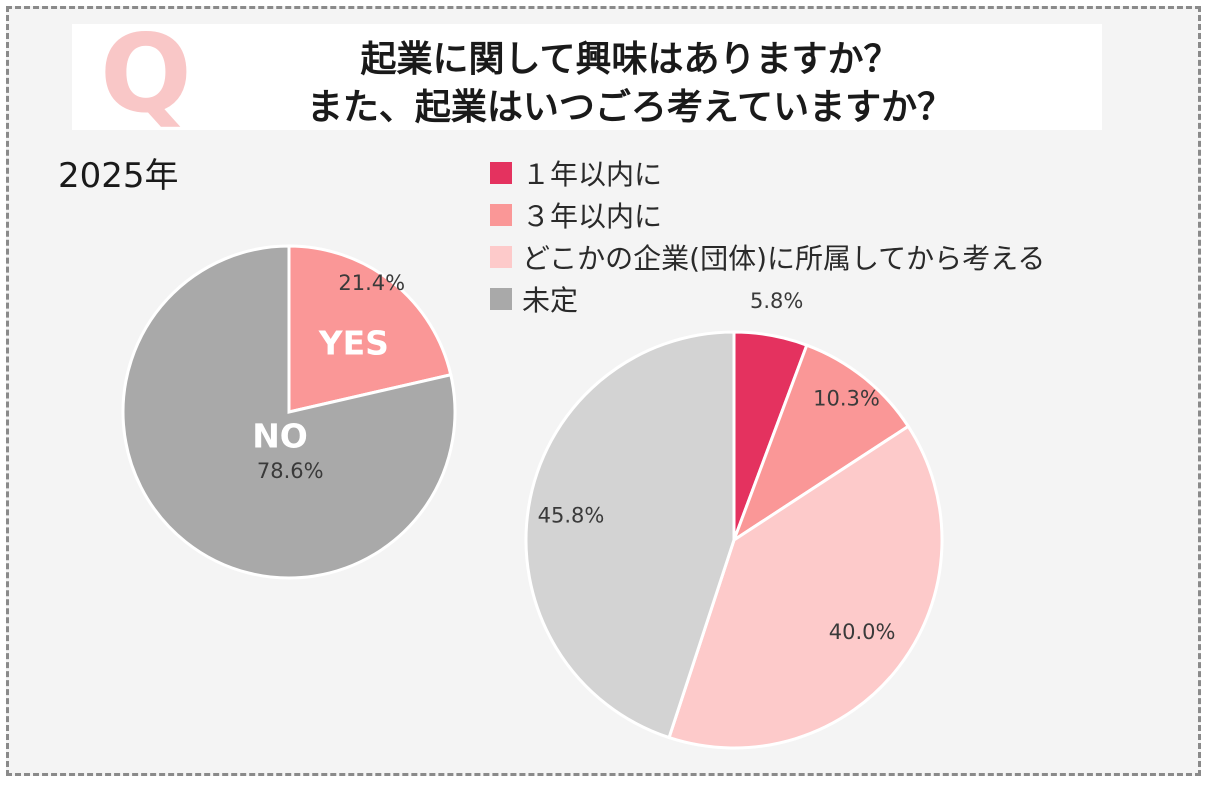 Image resolution: width=1205 pixels, height=792 pixels. What do you see at coordinates (592, 216) in the screenshot?
I see `legend-label: ３年以内に` at bounding box center [592, 216].